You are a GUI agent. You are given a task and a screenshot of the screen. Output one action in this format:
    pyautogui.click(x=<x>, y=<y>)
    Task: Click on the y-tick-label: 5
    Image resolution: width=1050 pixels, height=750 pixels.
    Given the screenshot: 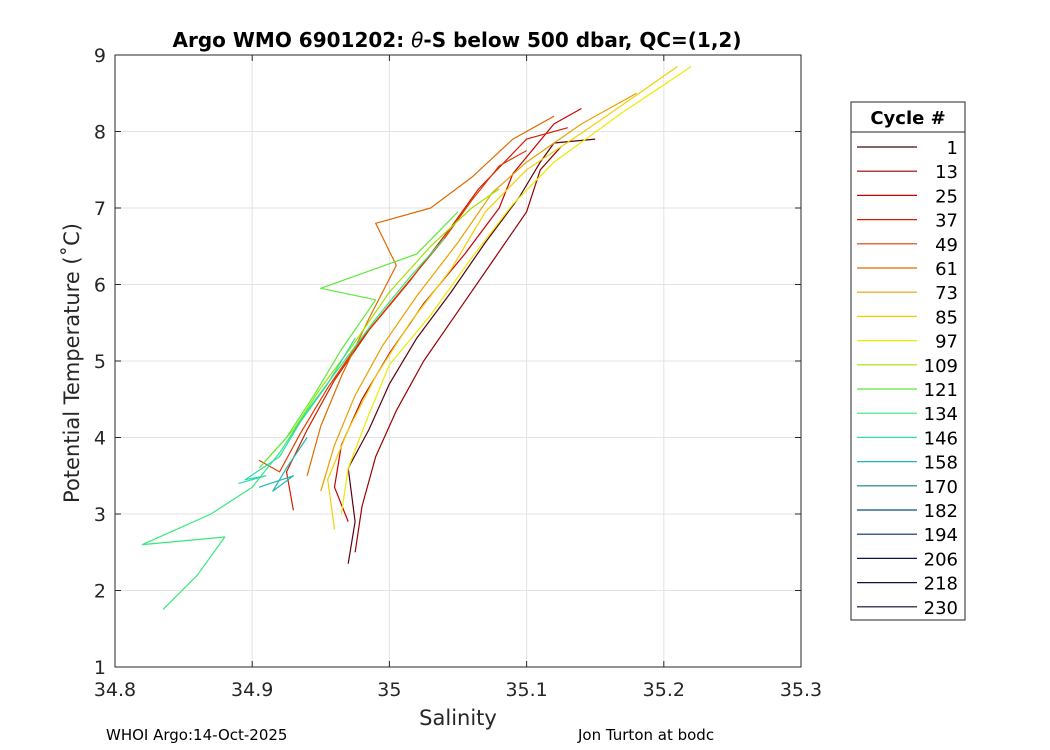 What is the action you would take?
    pyautogui.click(x=100, y=362)
    